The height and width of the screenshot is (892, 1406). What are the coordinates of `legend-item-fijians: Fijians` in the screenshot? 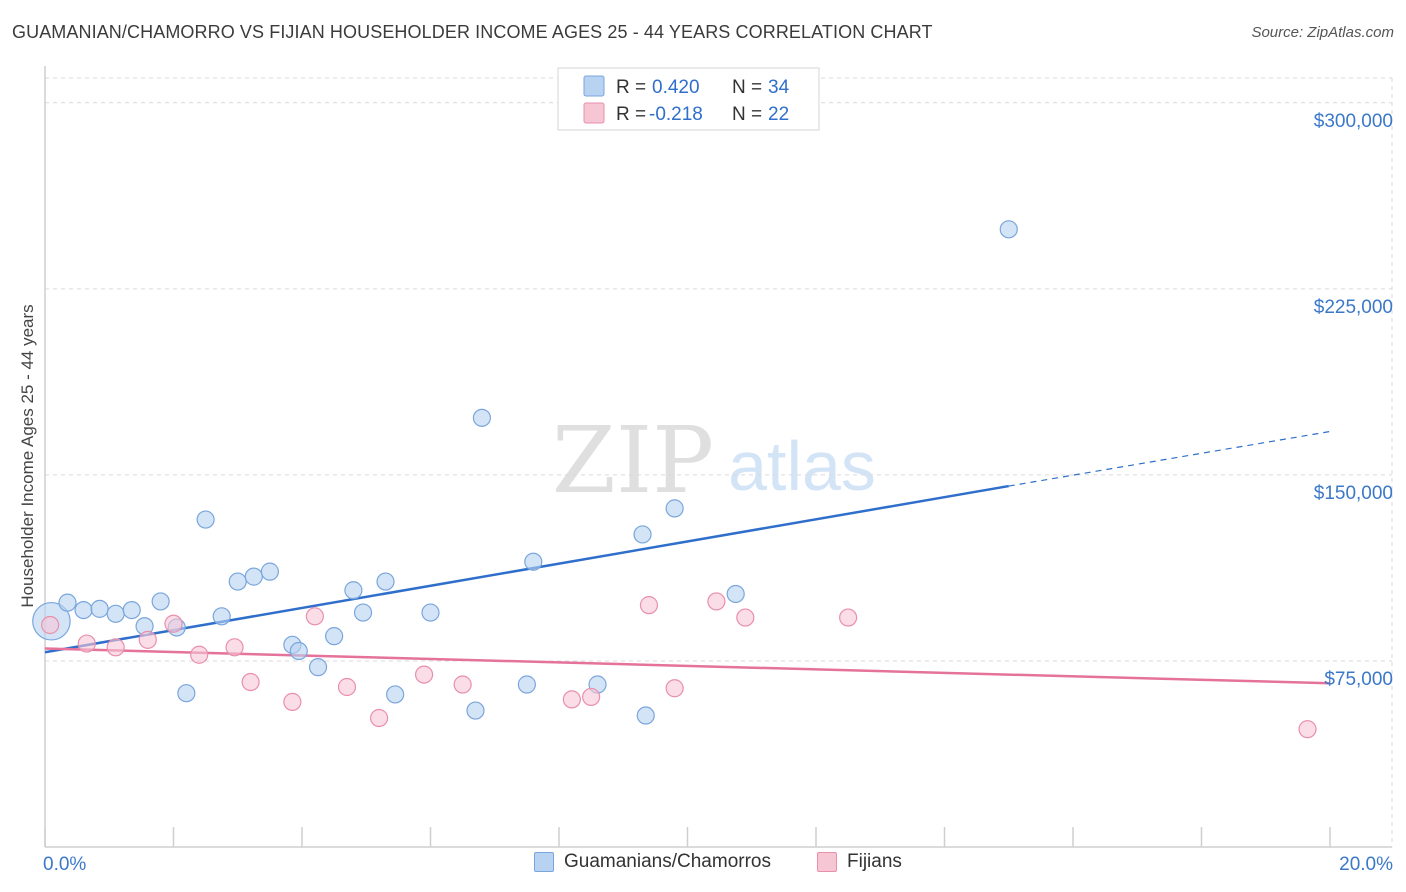 It's located at (859, 862).